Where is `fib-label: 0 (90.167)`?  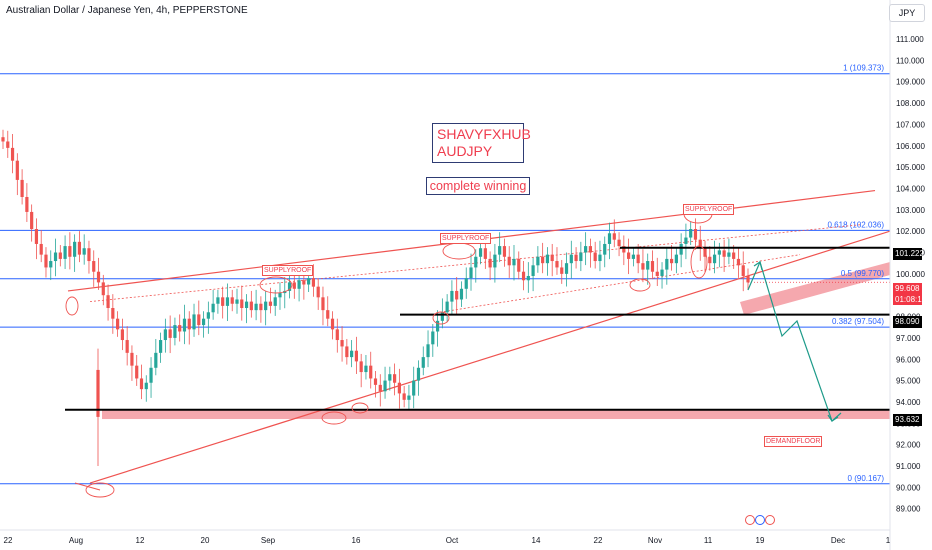
fib-label: 0 (90.167) is located at coordinates (866, 478).